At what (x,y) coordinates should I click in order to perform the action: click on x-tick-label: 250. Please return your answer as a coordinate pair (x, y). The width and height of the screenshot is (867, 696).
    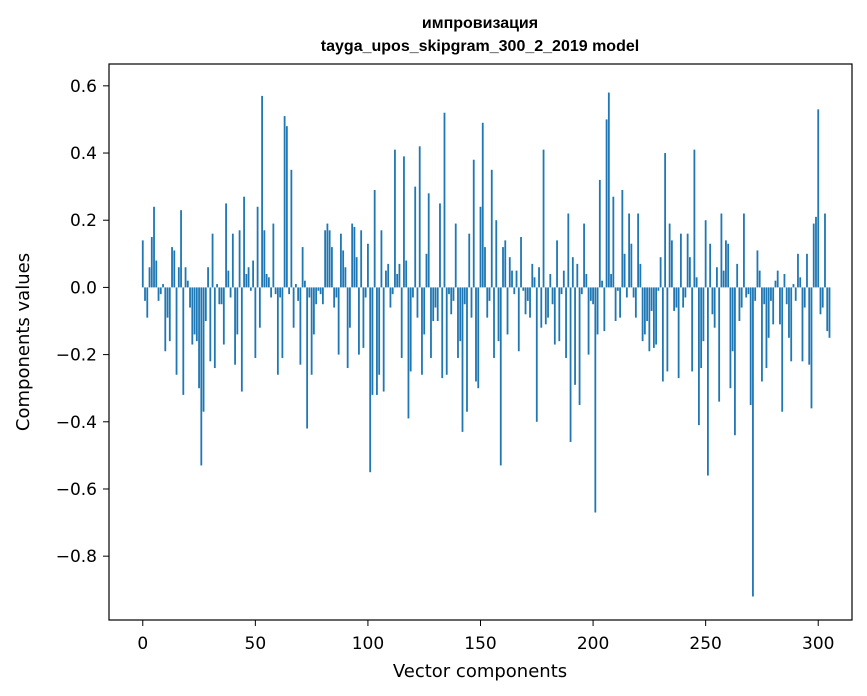
    Looking at the image, I should click on (705, 644).